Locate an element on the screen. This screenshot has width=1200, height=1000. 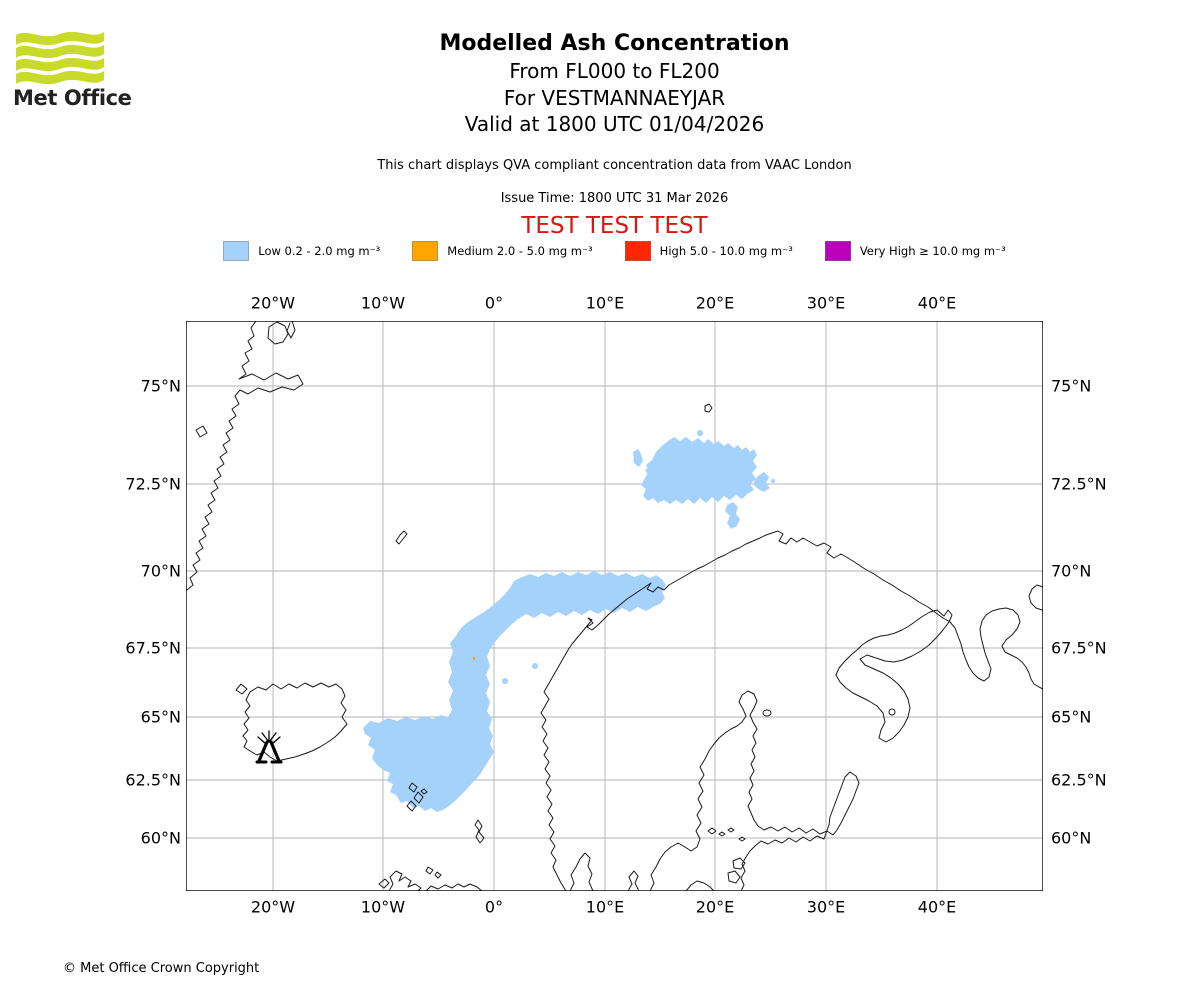
legend-label-very-high: Very High ≥ 10.0 mg m⁻³ is located at coordinates (932, 251).